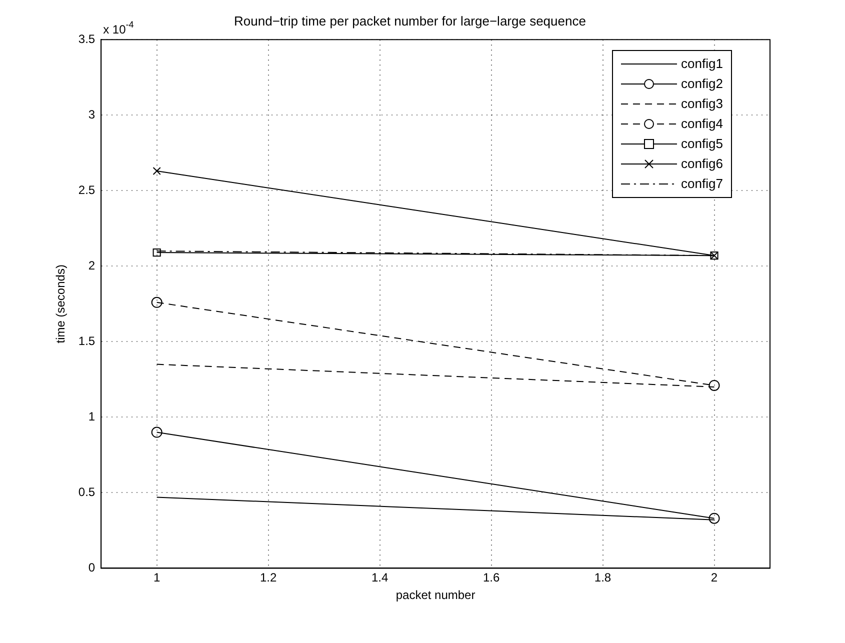 This screenshot has width=845, height=643. Describe the element at coordinates (156, 577) in the screenshot. I see `x-tick-label: 1` at that location.